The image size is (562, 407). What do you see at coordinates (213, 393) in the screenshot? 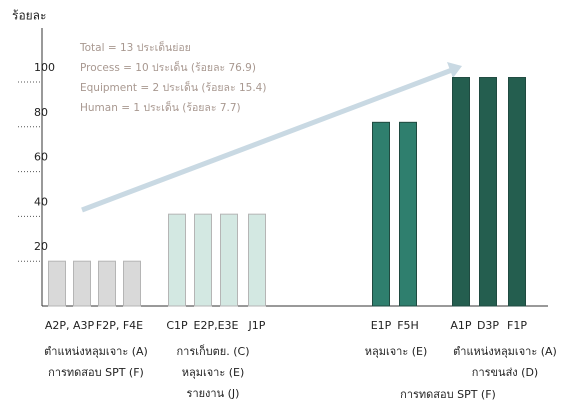
I see `group-label: รายงาน (J)` at bounding box center [213, 393].